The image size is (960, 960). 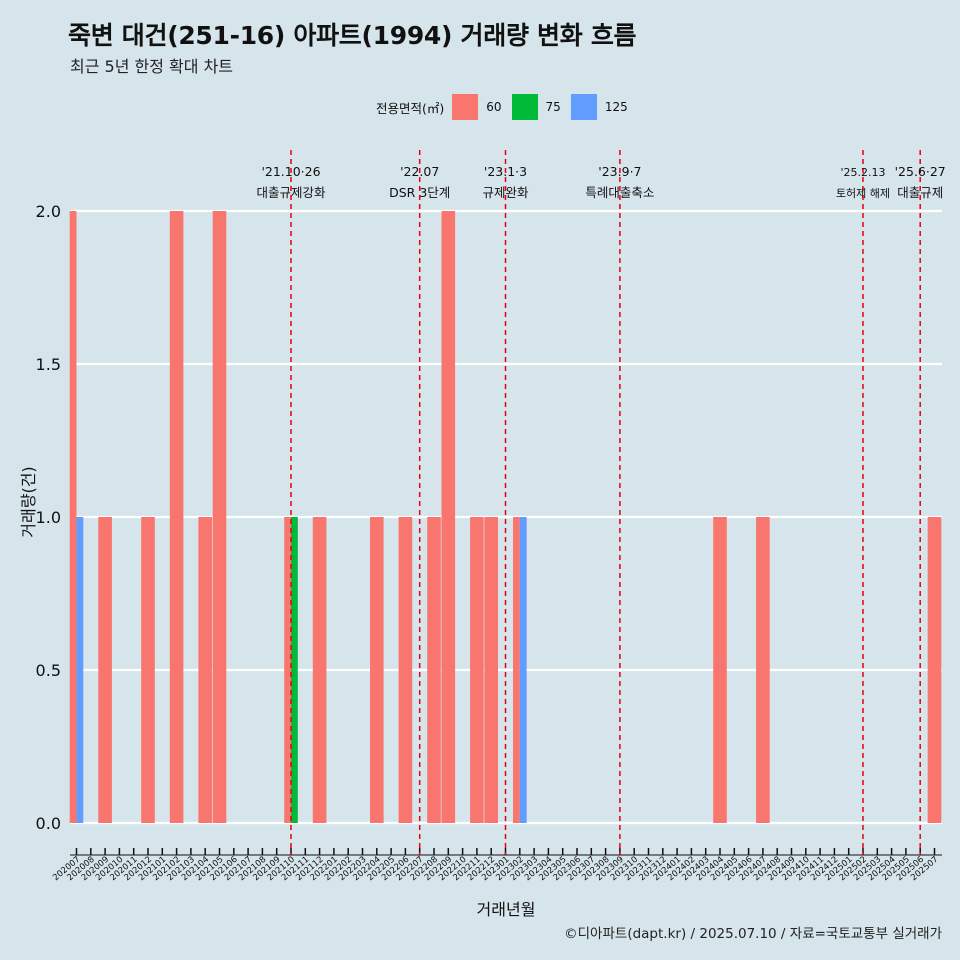 I want to click on annotation-date: '25.2.13, so click(x=862, y=172).